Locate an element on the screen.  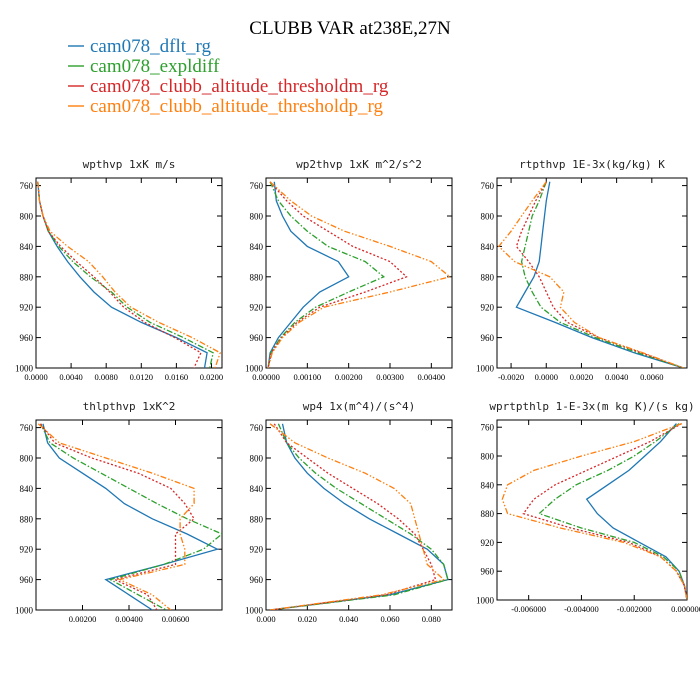
x-tick-label: 0.040 is located at coordinates (348, 619).